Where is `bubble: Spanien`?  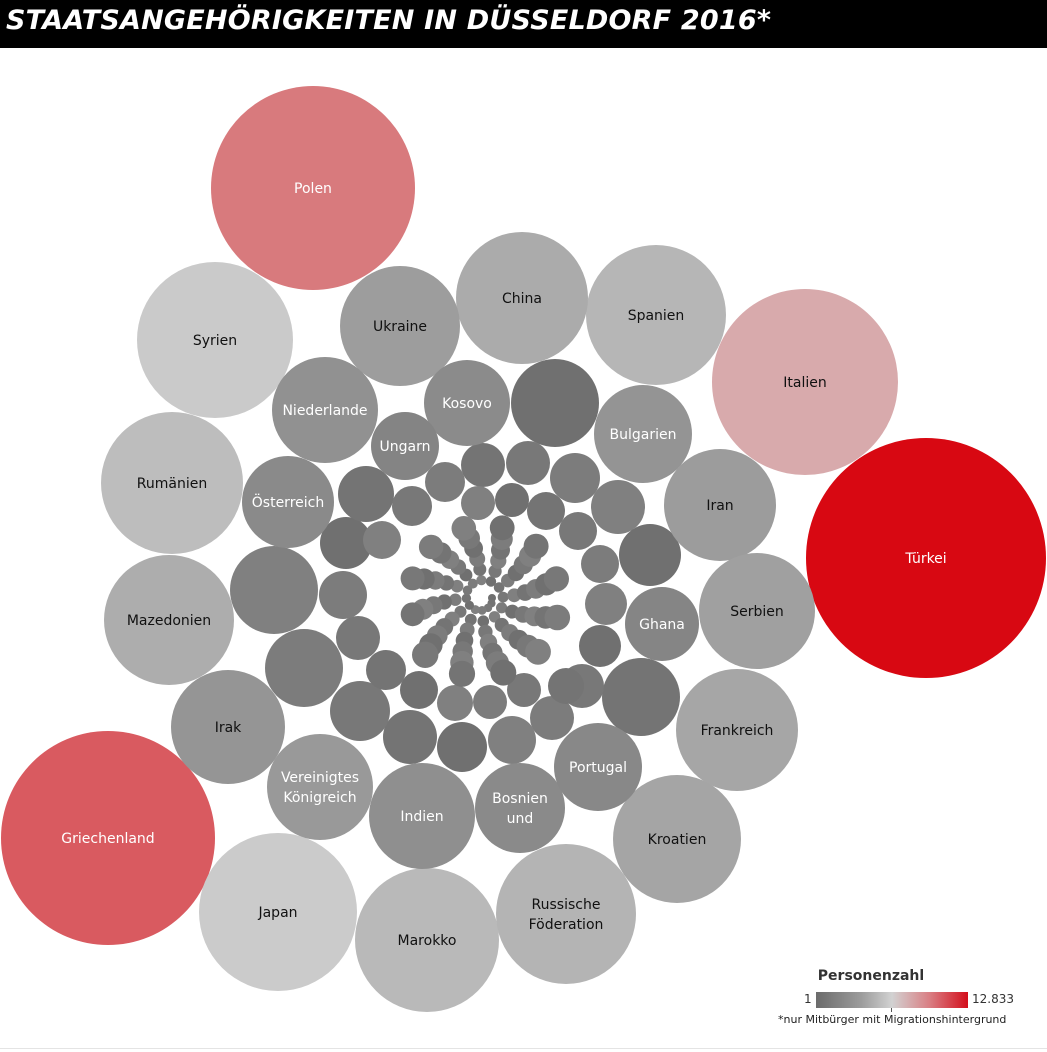
bubble: Spanien is located at coordinates (656, 315).